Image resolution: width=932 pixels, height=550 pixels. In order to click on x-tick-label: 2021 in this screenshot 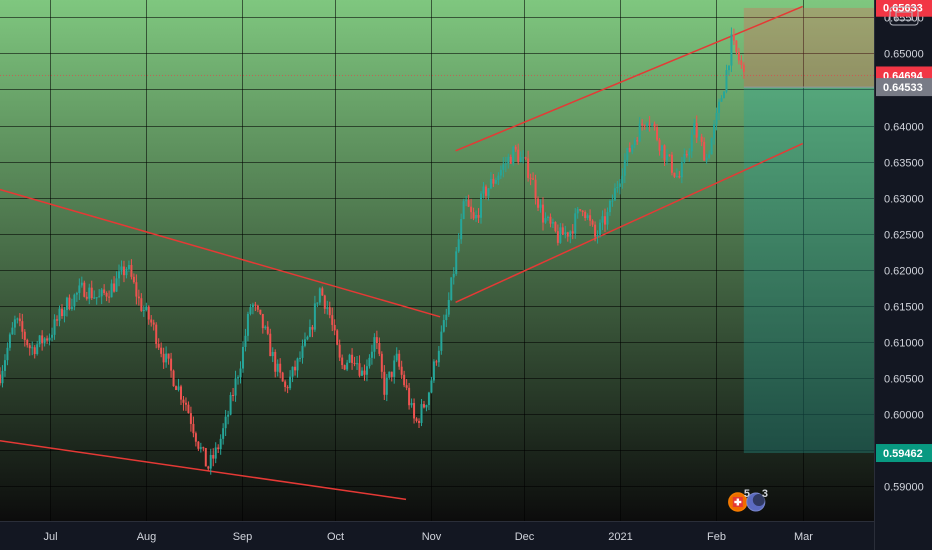, I will do `click(620, 537)`.